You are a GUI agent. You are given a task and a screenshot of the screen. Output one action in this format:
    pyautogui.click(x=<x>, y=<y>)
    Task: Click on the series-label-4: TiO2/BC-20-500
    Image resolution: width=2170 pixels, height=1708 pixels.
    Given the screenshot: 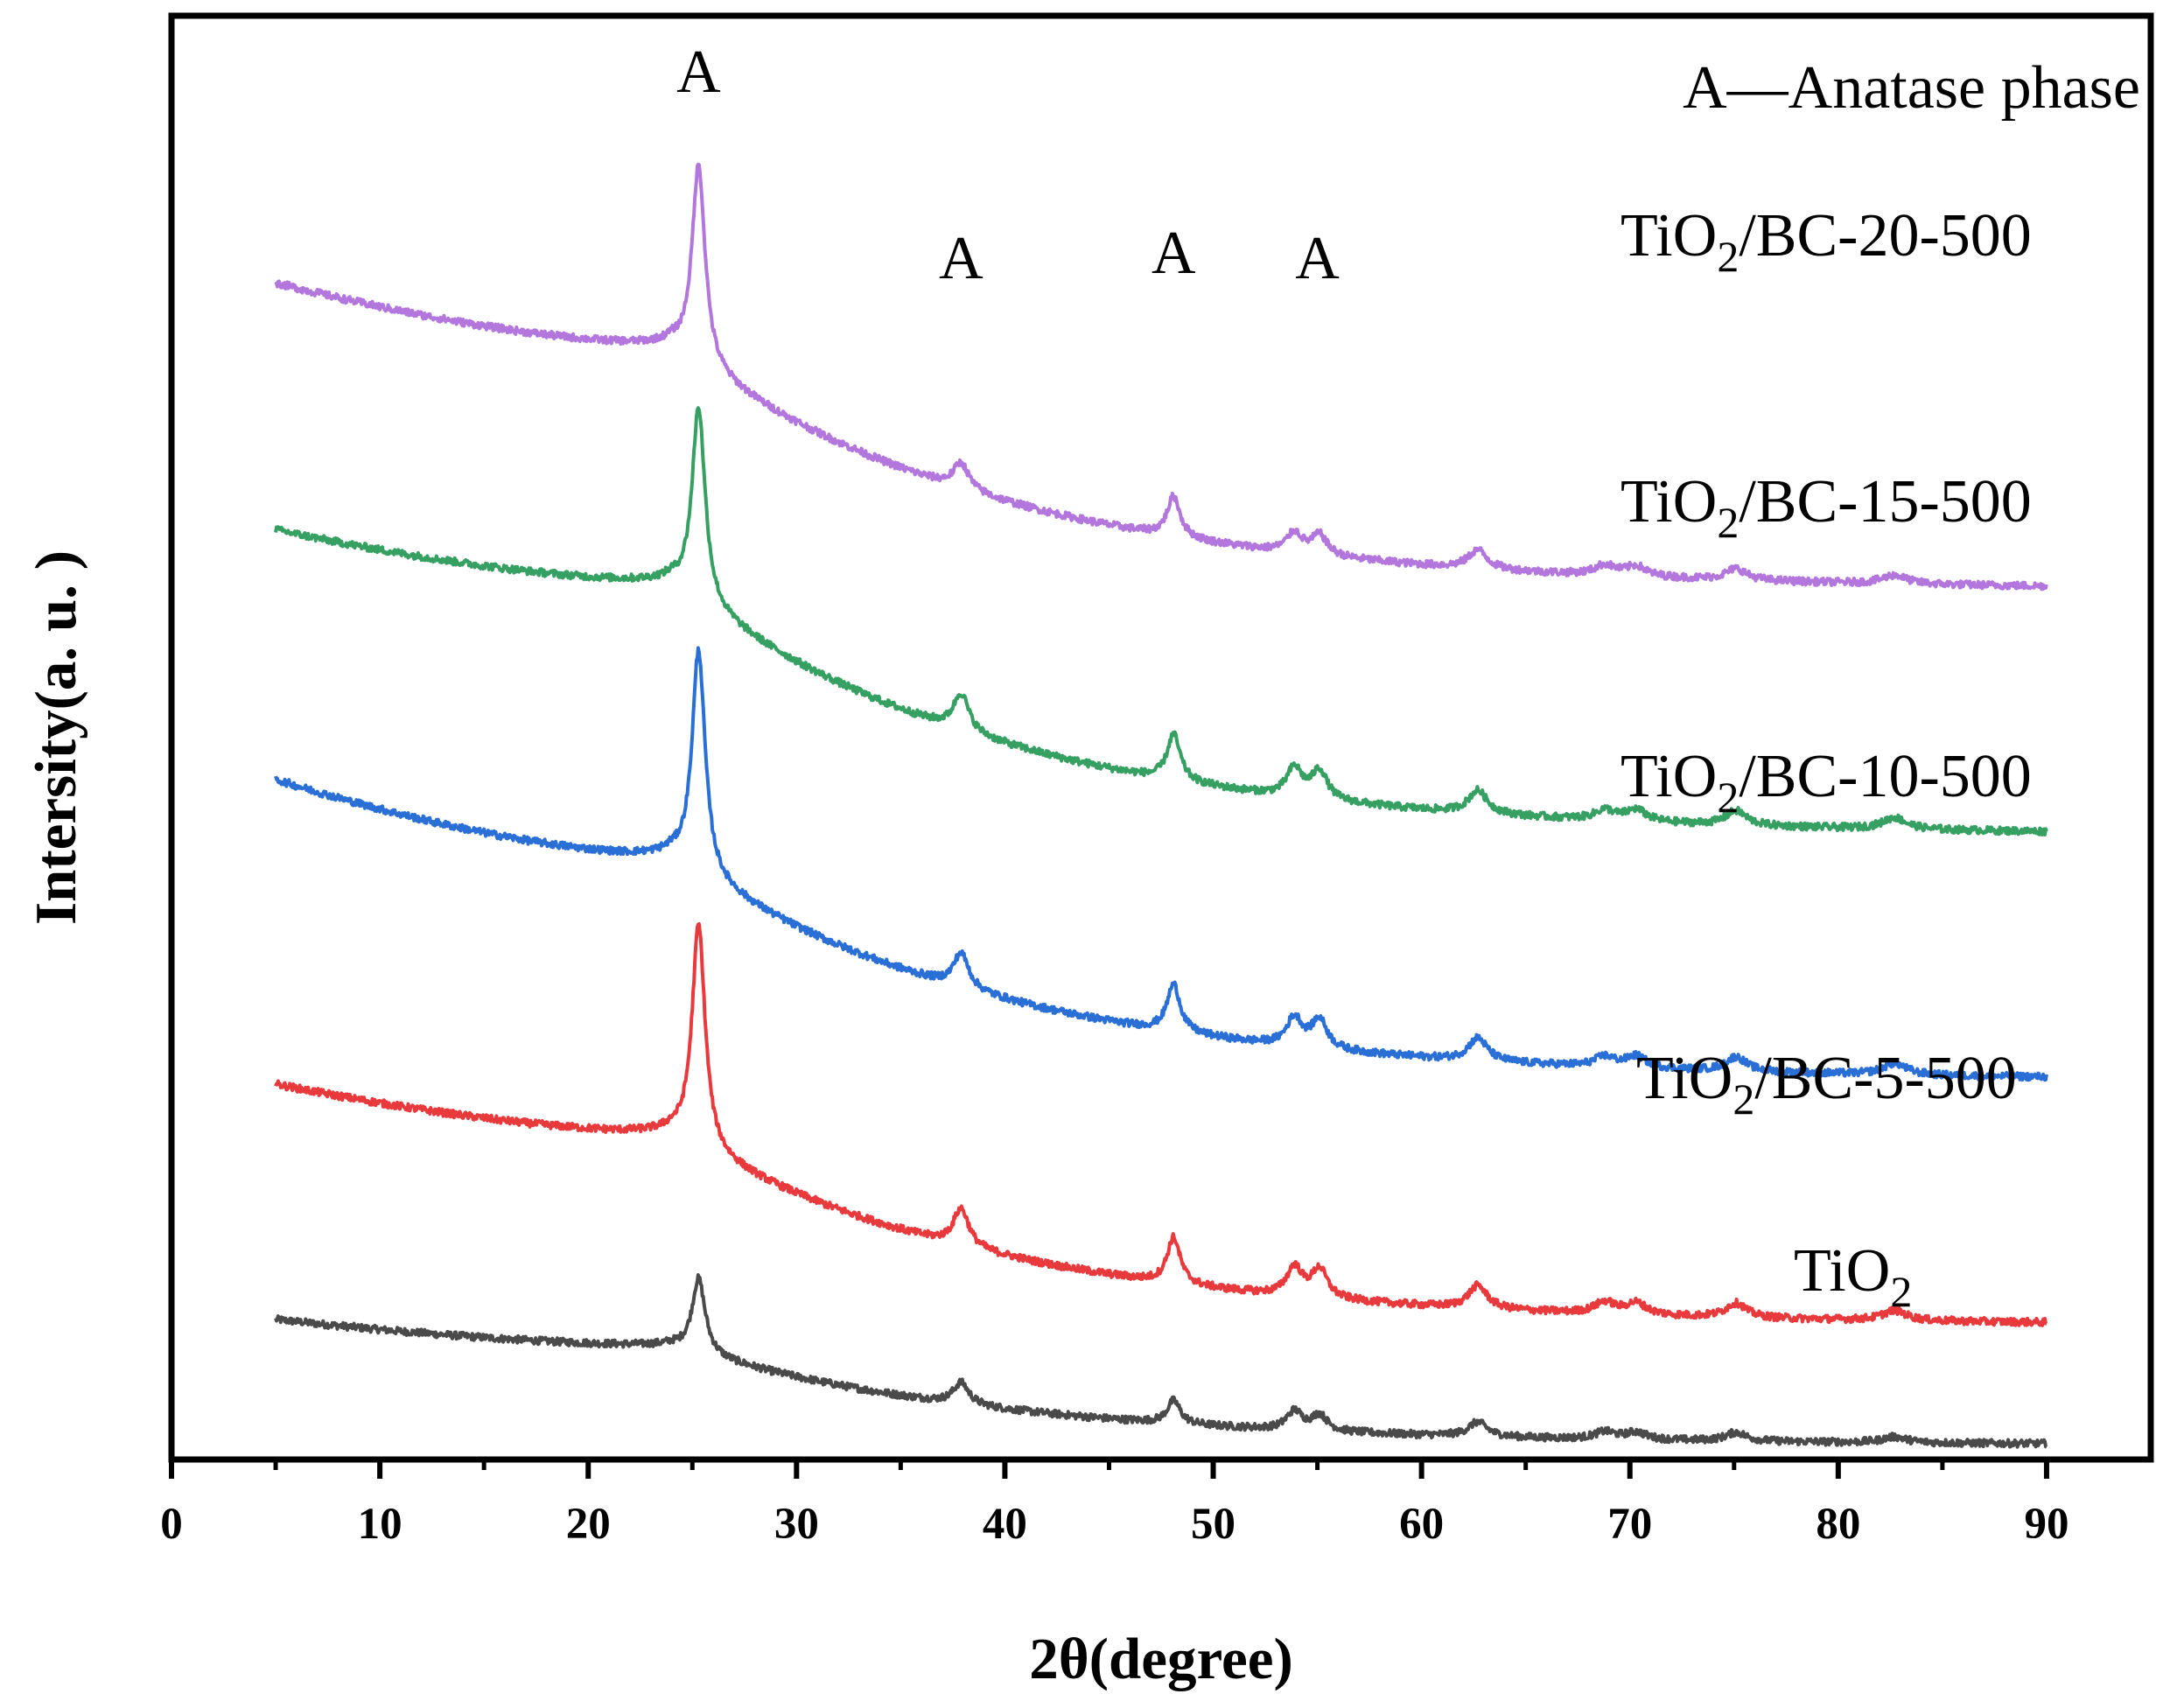 What is the action you would take?
    pyautogui.click(x=1826, y=241)
    